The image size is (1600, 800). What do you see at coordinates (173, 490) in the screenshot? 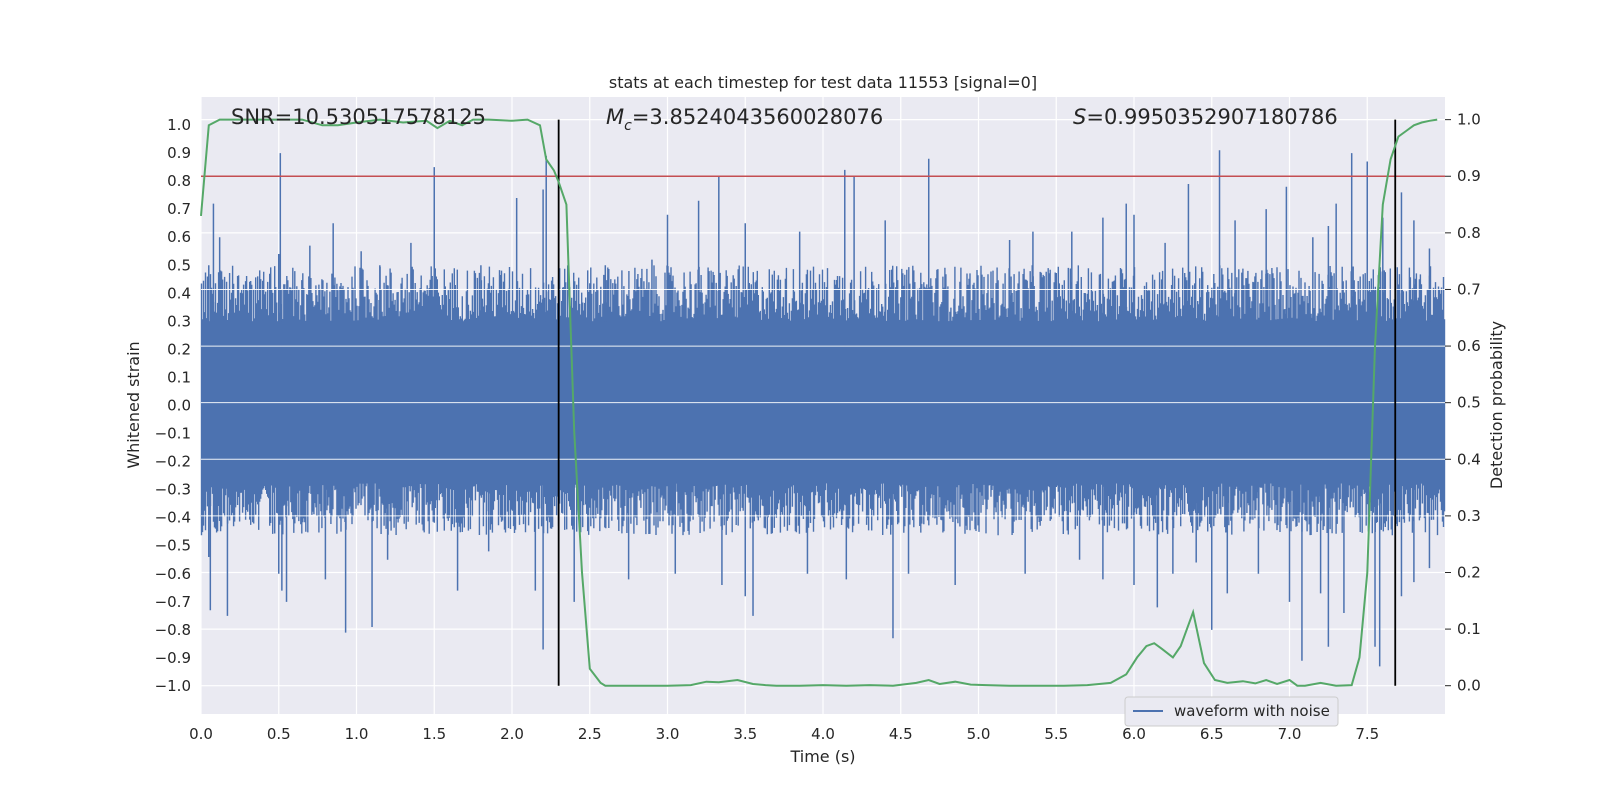
I see `y-tick-label: −0.3` at bounding box center [173, 490].